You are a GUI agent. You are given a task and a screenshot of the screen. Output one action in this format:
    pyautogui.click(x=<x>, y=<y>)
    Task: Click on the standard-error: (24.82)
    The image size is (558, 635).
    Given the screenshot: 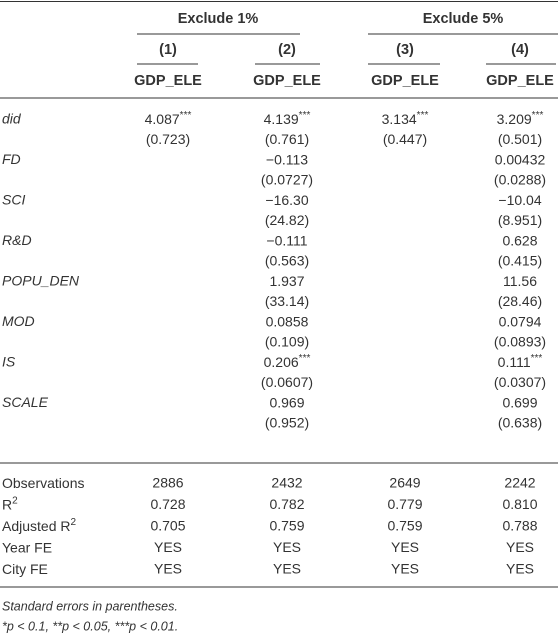 What is the action you would take?
    pyautogui.click(x=287, y=220)
    